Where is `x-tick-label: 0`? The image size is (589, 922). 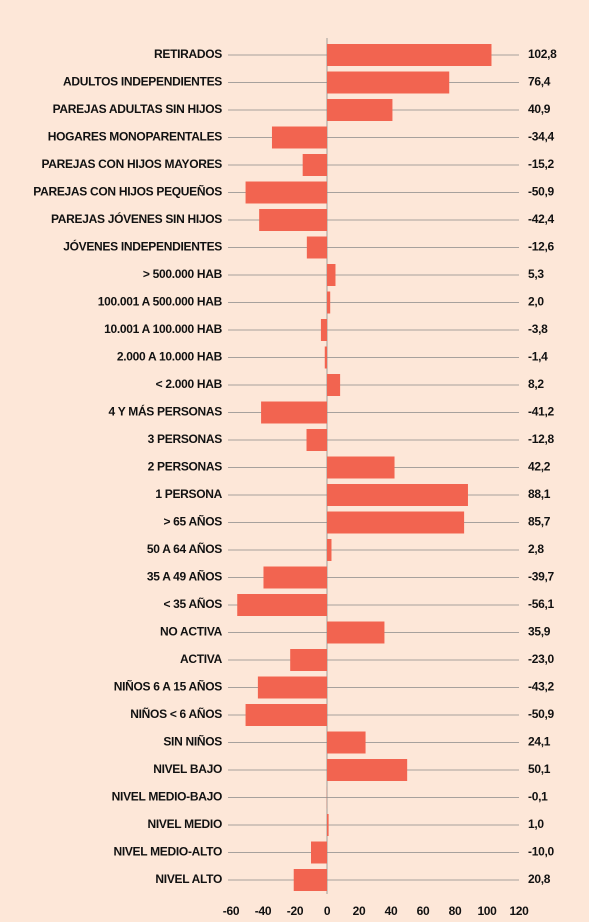 x-tick-label: 0 is located at coordinates (327, 911).